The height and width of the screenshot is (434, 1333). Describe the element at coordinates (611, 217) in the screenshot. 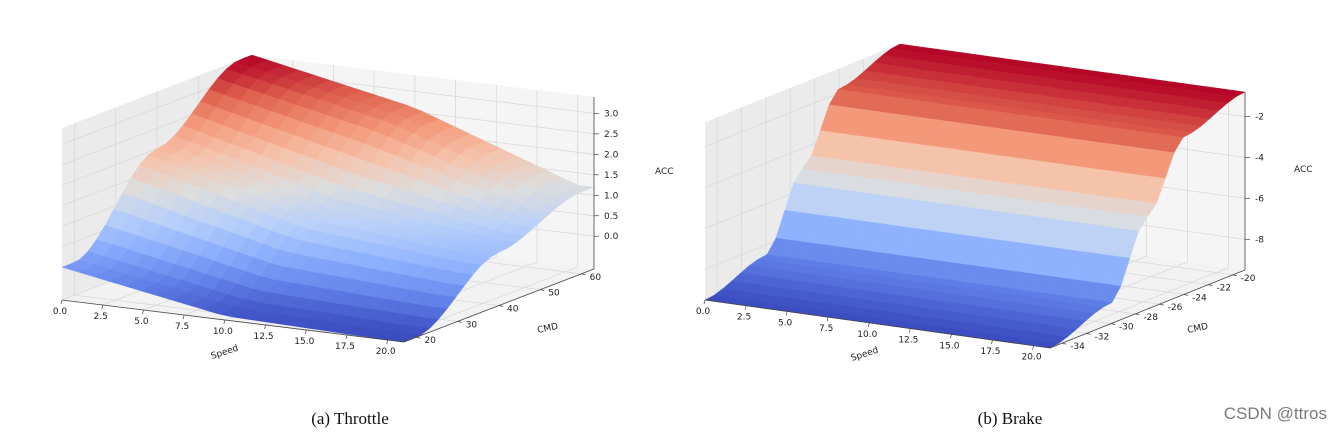

I see `z-tick-label: 0.5` at that location.